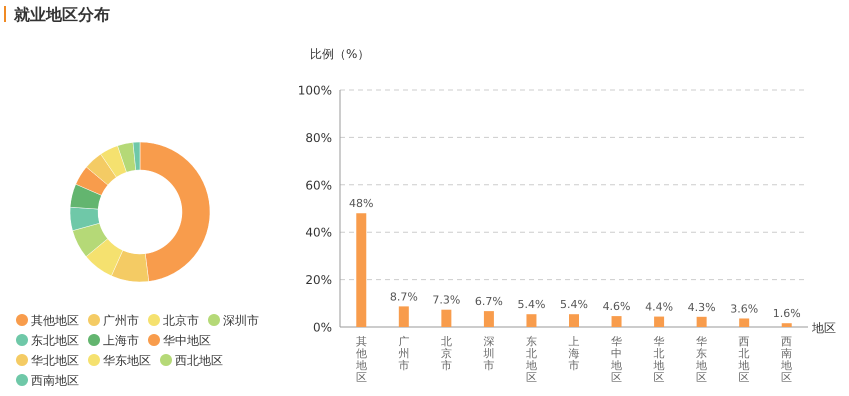  Describe the element at coordinates (616, 307) in the screenshot. I see `data-label: 4.6%` at that location.